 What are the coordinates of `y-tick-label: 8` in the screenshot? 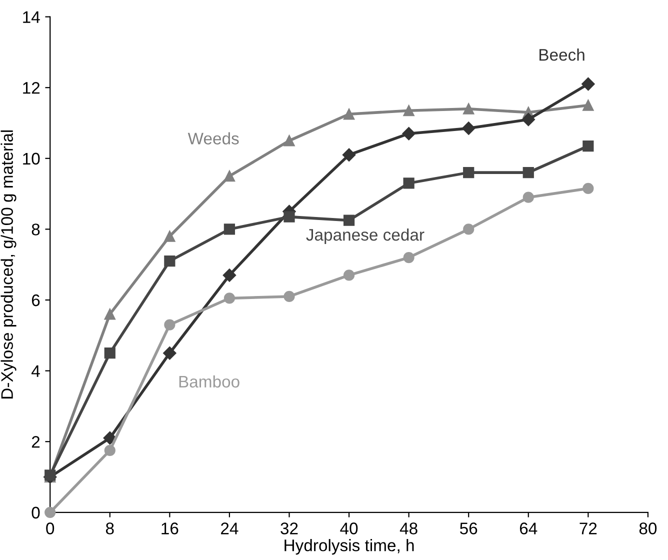 It's located at (36, 230).